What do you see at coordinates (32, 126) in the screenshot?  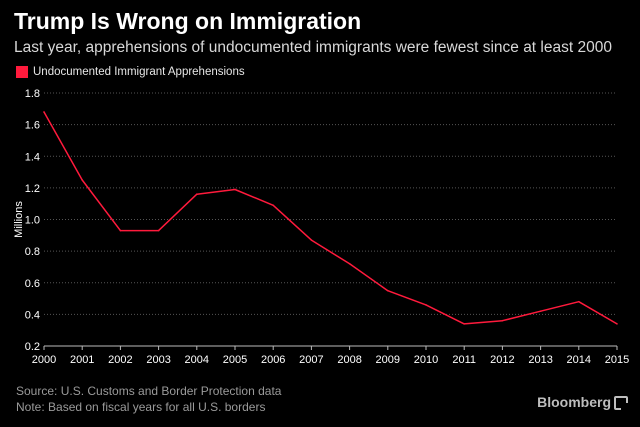 I see `y-tick-label: 1.6` at bounding box center [32, 126].